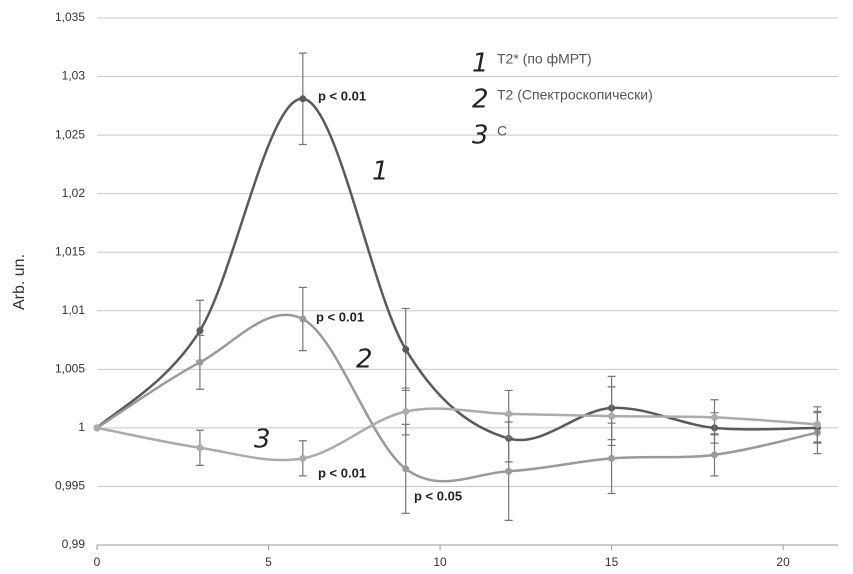 The height and width of the screenshot is (574, 853). Describe the element at coordinates (502, 131) in the screenshot. I see `legend-label: C` at that location.